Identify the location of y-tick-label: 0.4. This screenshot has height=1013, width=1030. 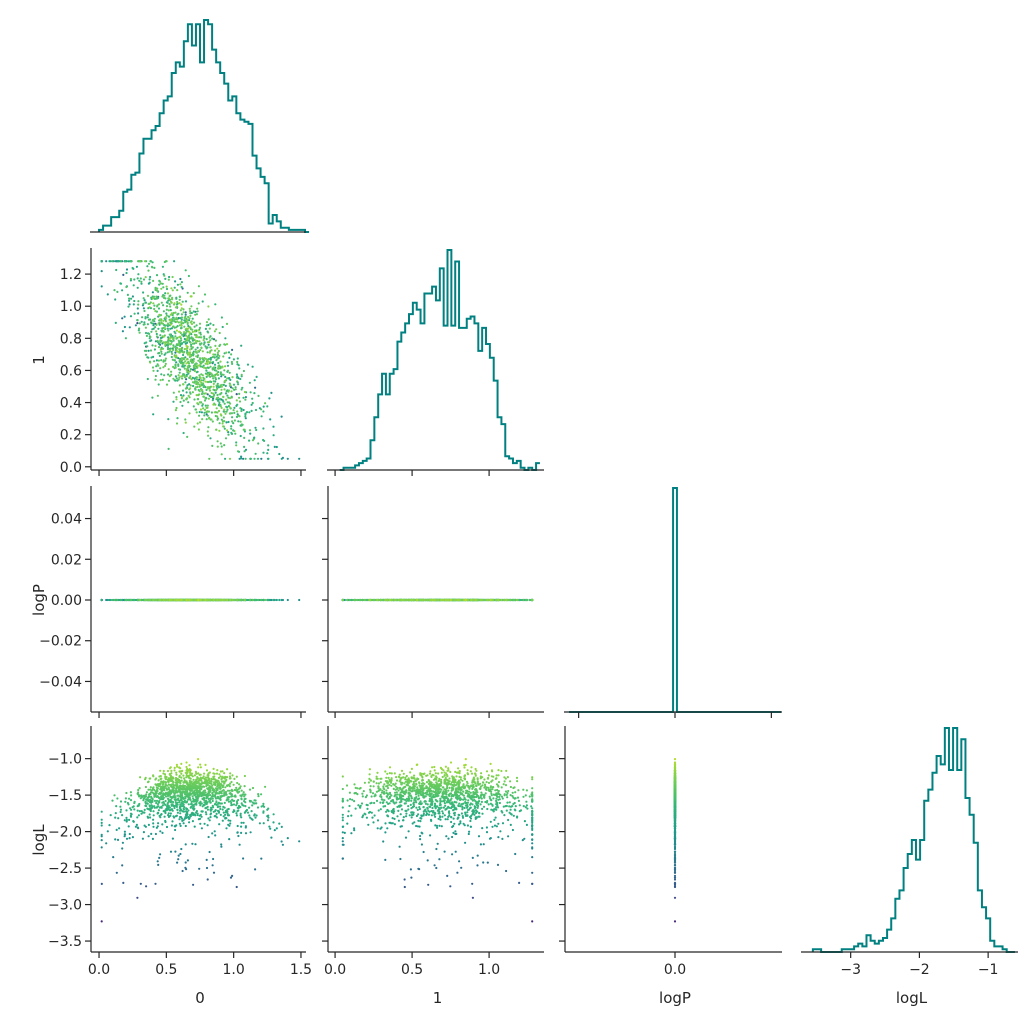
(71, 404).